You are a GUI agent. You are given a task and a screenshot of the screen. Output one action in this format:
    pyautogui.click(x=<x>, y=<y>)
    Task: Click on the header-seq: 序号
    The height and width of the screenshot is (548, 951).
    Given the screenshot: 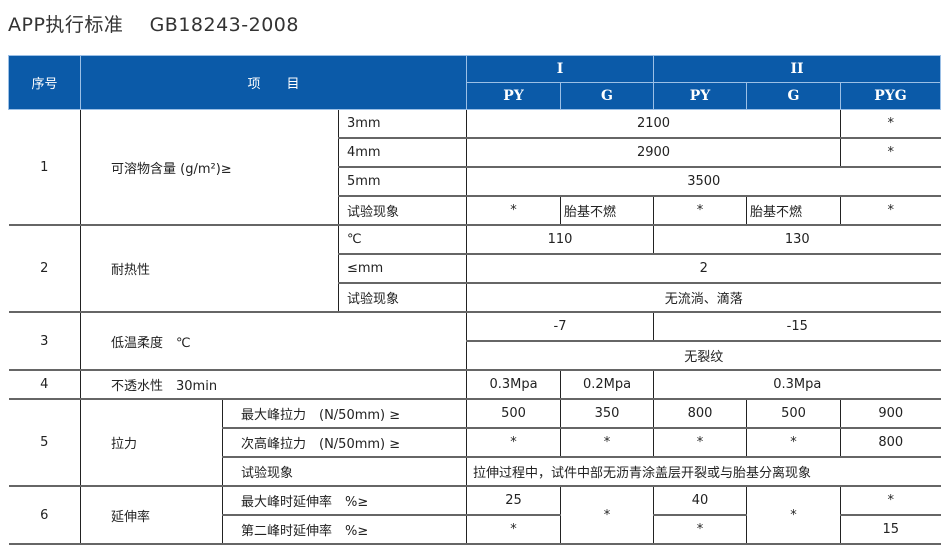 What is the action you would take?
    pyautogui.click(x=44, y=82)
    